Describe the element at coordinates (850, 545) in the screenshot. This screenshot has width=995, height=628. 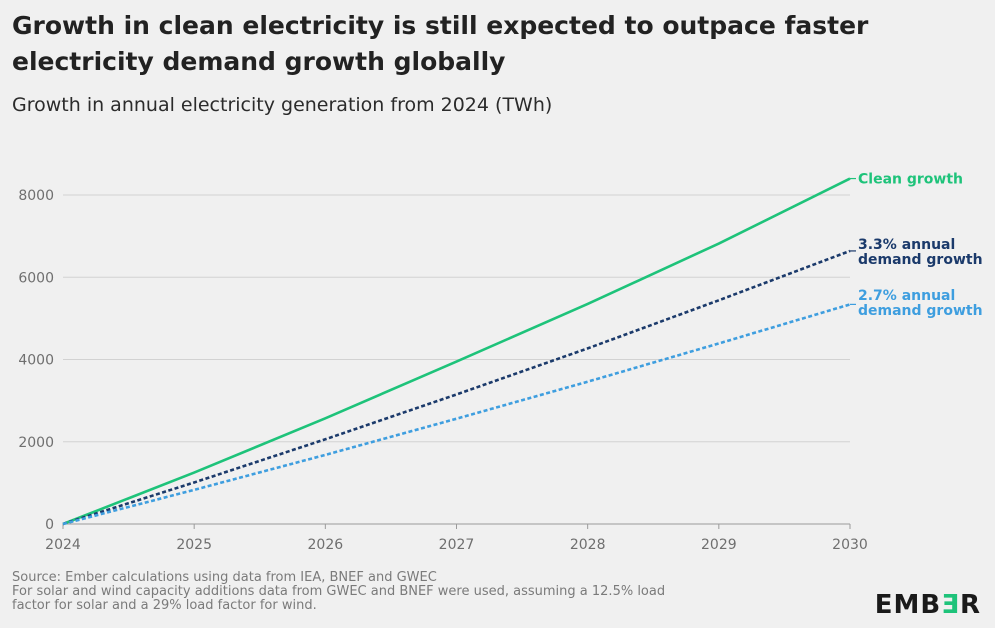
I see `x-tick-label: 2030` at that location.